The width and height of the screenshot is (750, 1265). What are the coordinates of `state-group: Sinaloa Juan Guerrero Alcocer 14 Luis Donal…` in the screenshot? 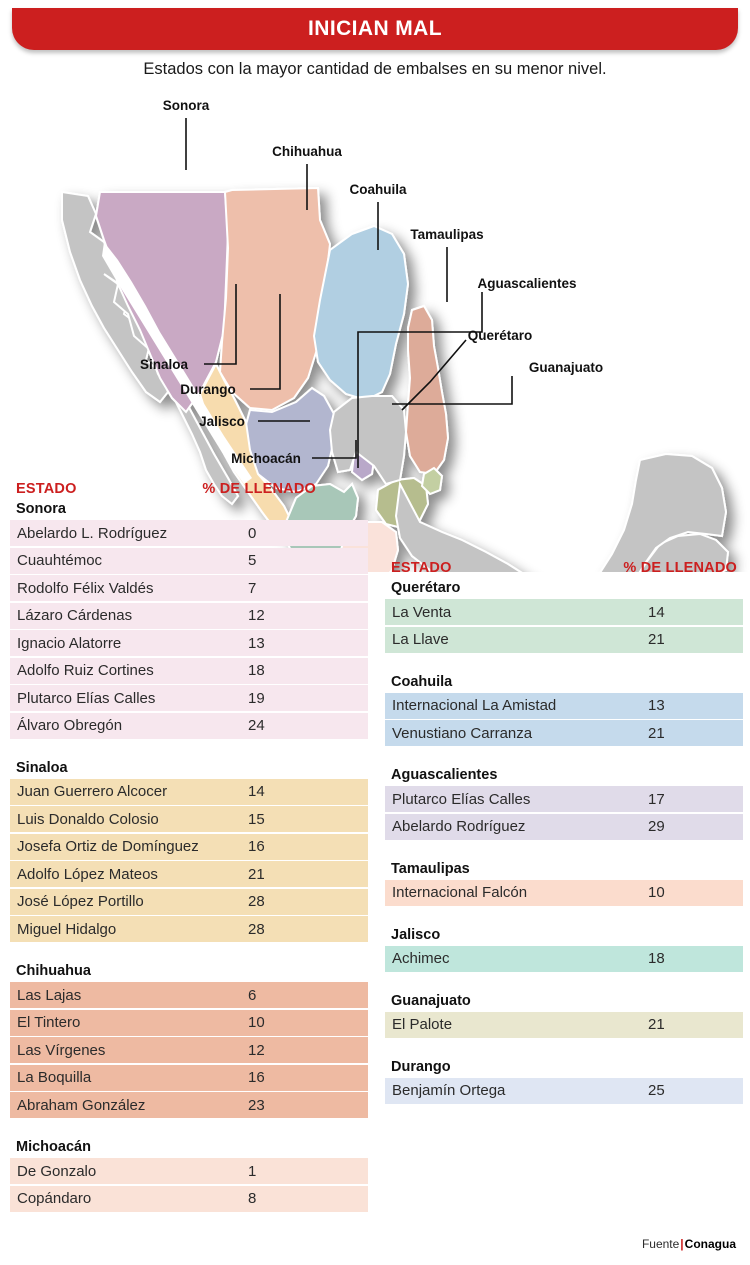 It's located at (189, 849).